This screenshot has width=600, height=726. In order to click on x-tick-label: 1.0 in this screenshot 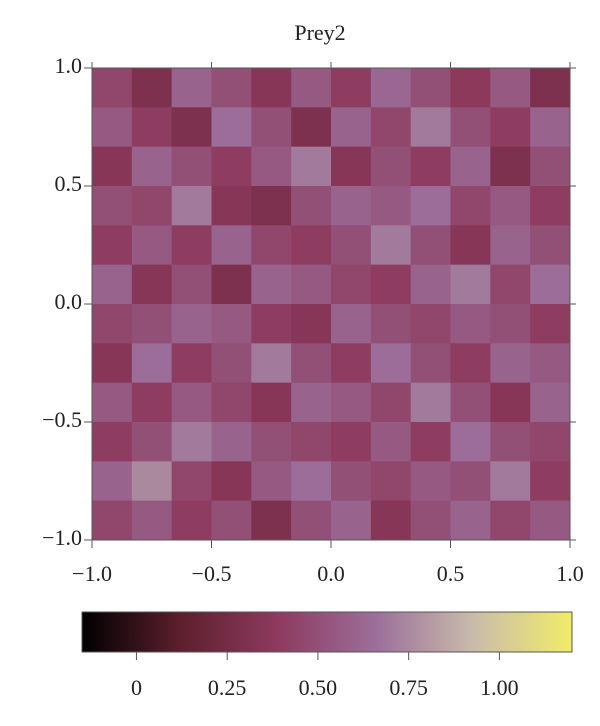, I will do `click(570, 573)`.